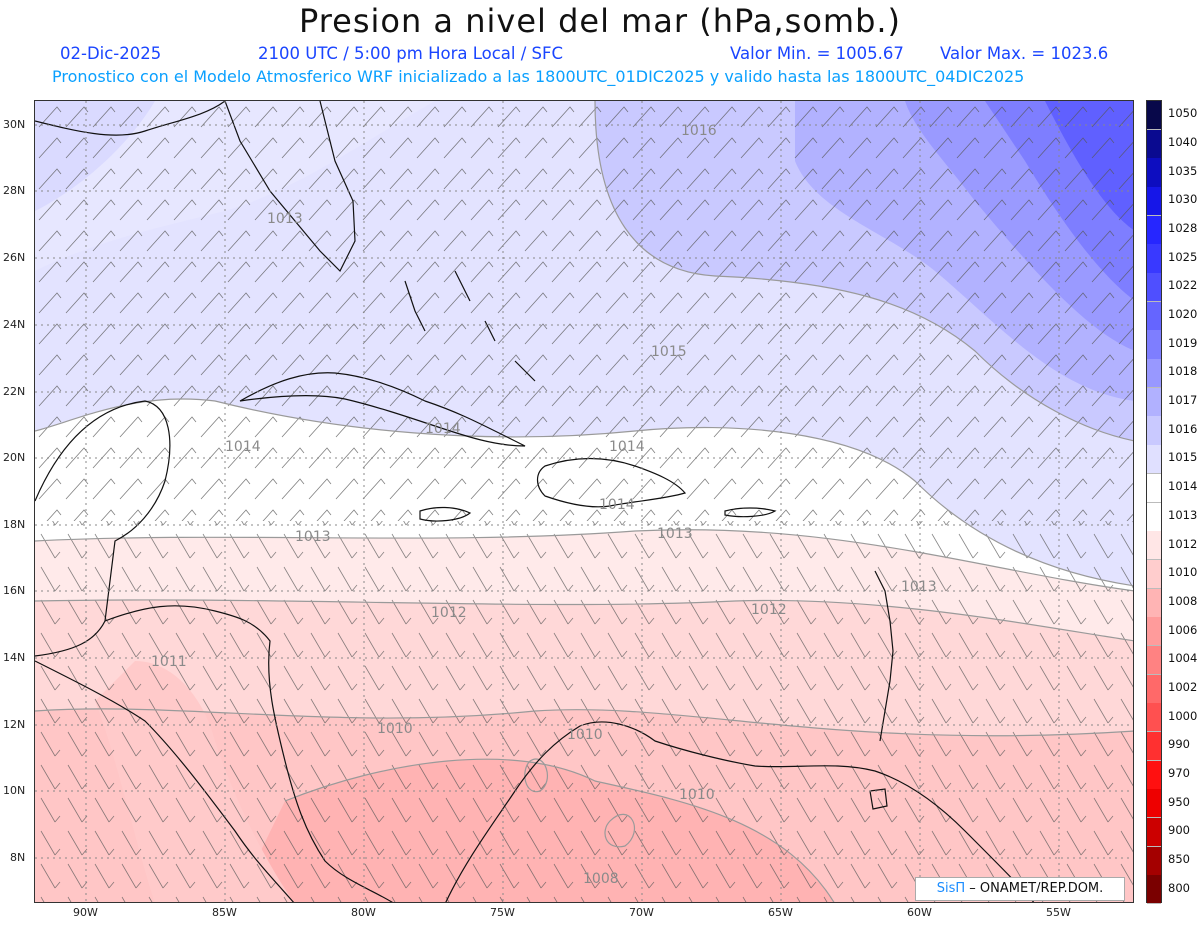 The height and width of the screenshot is (927, 1200). I want to click on date-label: 02-Dic-2025, so click(111, 53).